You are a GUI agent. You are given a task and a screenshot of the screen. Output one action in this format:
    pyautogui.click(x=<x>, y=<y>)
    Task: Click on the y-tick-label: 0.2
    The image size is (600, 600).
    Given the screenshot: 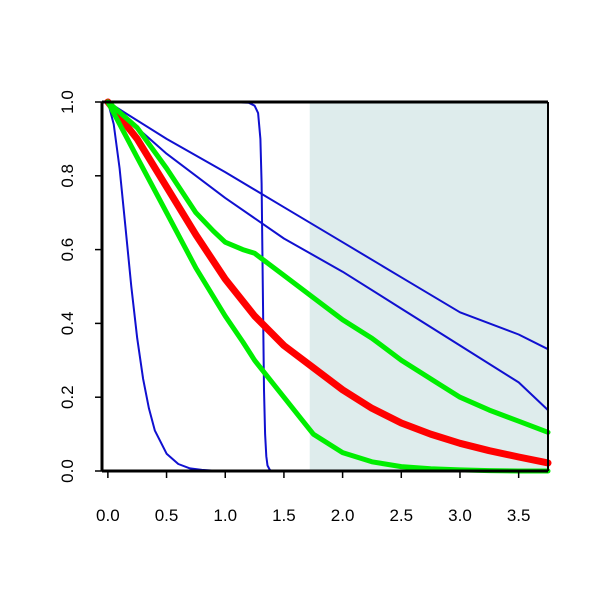 What is the action you would take?
    pyautogui.click(x=67, y=397)
    